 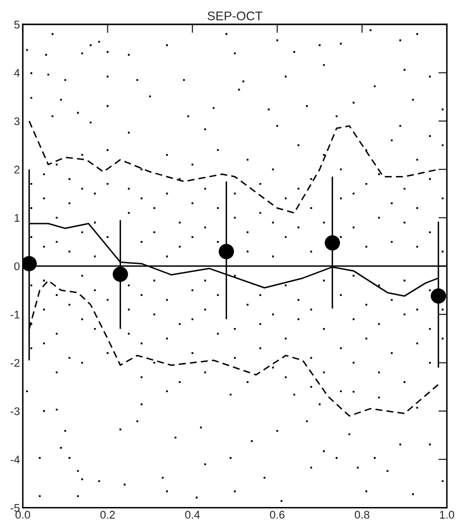 What do you see at coordinates (362, 514) in the screenshot?
I see `x-tick-label: 0.8` at bounding box center [362, 514].